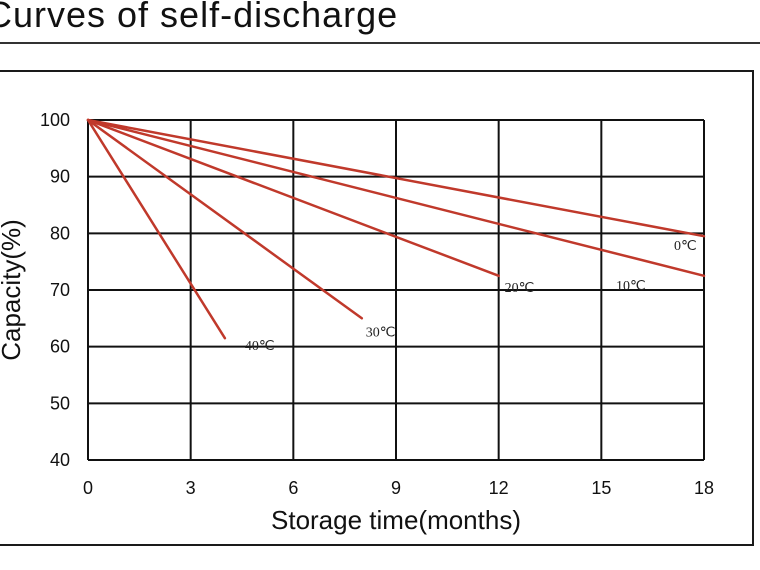  Describe the element at coordinates (520, 288) in the screenshot. I see `series-label: 20℃` at that location.